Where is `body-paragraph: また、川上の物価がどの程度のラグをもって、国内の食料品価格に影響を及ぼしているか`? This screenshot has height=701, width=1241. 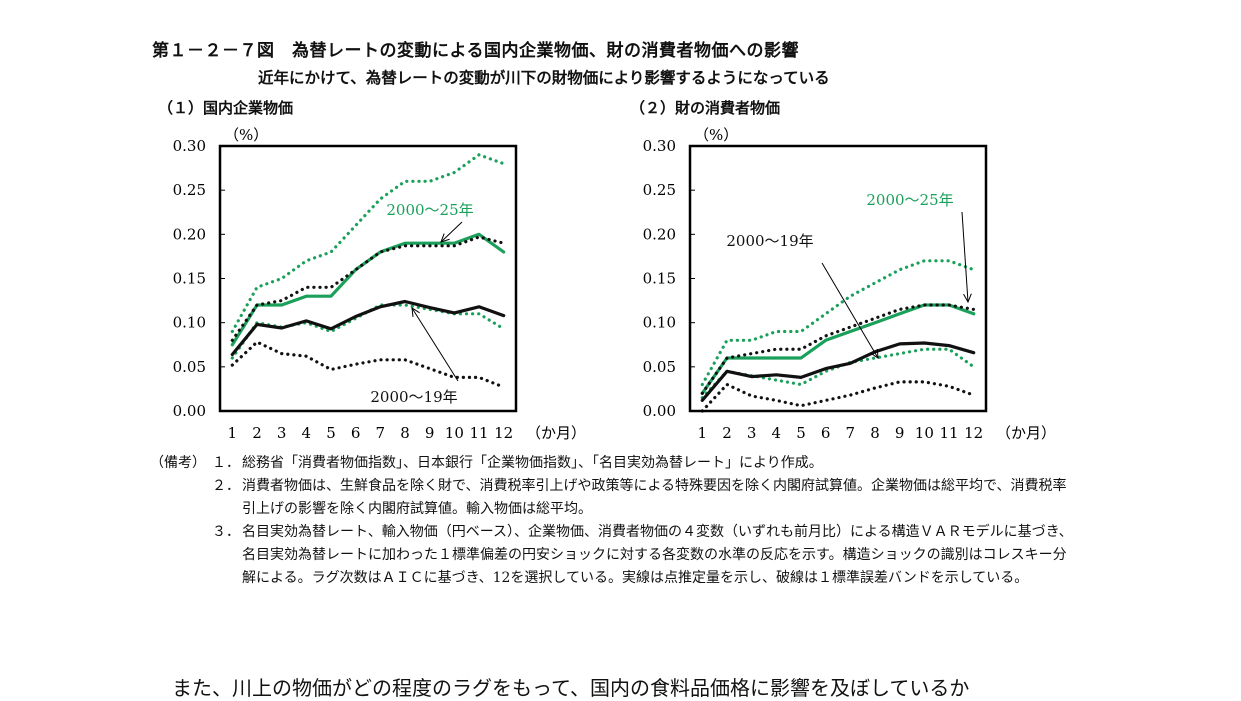
body-paragraph: また、川上の物価がどの程度のラグをもって、国内の食料品価格に影響を及ぼしているか is located at coordinates (571, 688).